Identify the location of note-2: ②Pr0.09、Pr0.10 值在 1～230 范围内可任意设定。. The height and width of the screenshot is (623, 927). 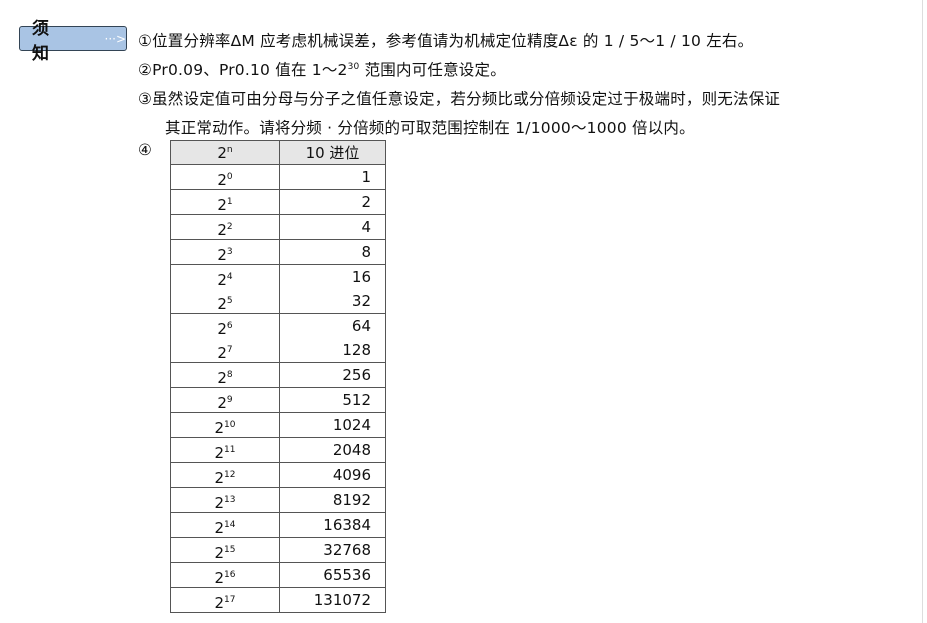
(322, 69).